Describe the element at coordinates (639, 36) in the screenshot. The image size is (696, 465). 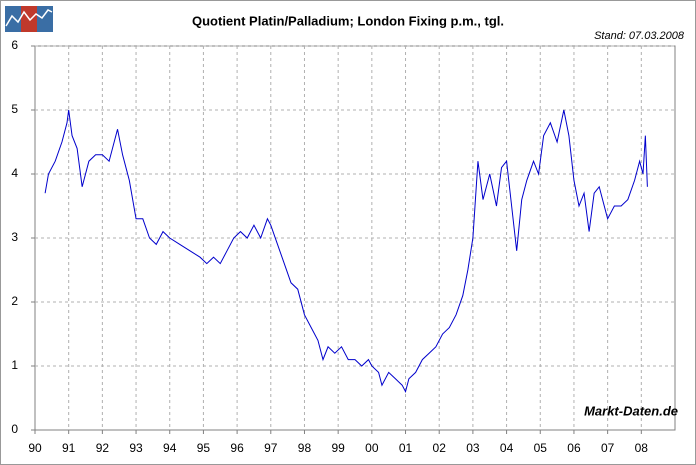
I see `subtitle: Stand: 07.03.2008` at that location.